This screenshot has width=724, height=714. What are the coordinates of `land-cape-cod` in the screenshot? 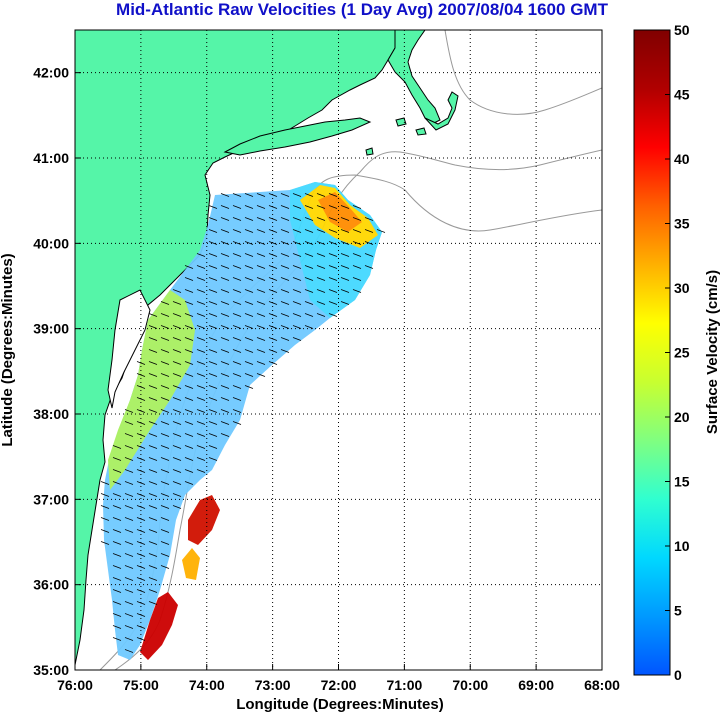 It's located at (441, 111).